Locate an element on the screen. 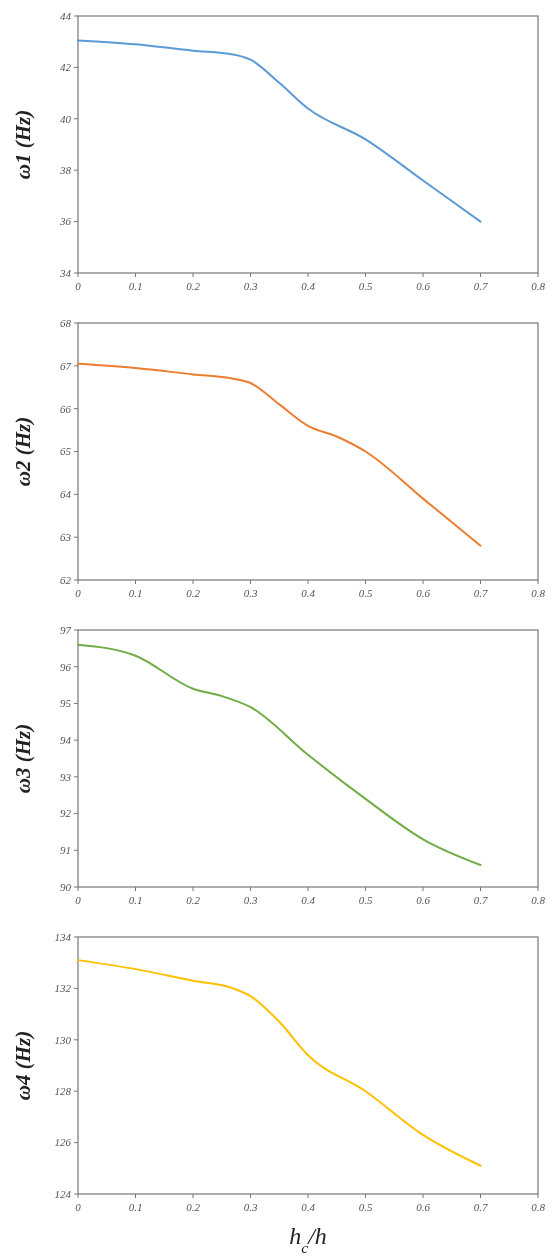 The height and width of the screenshot is (1256, 554). y-axis-title: ω3 (Hz) is located at coordinates (23, 758).